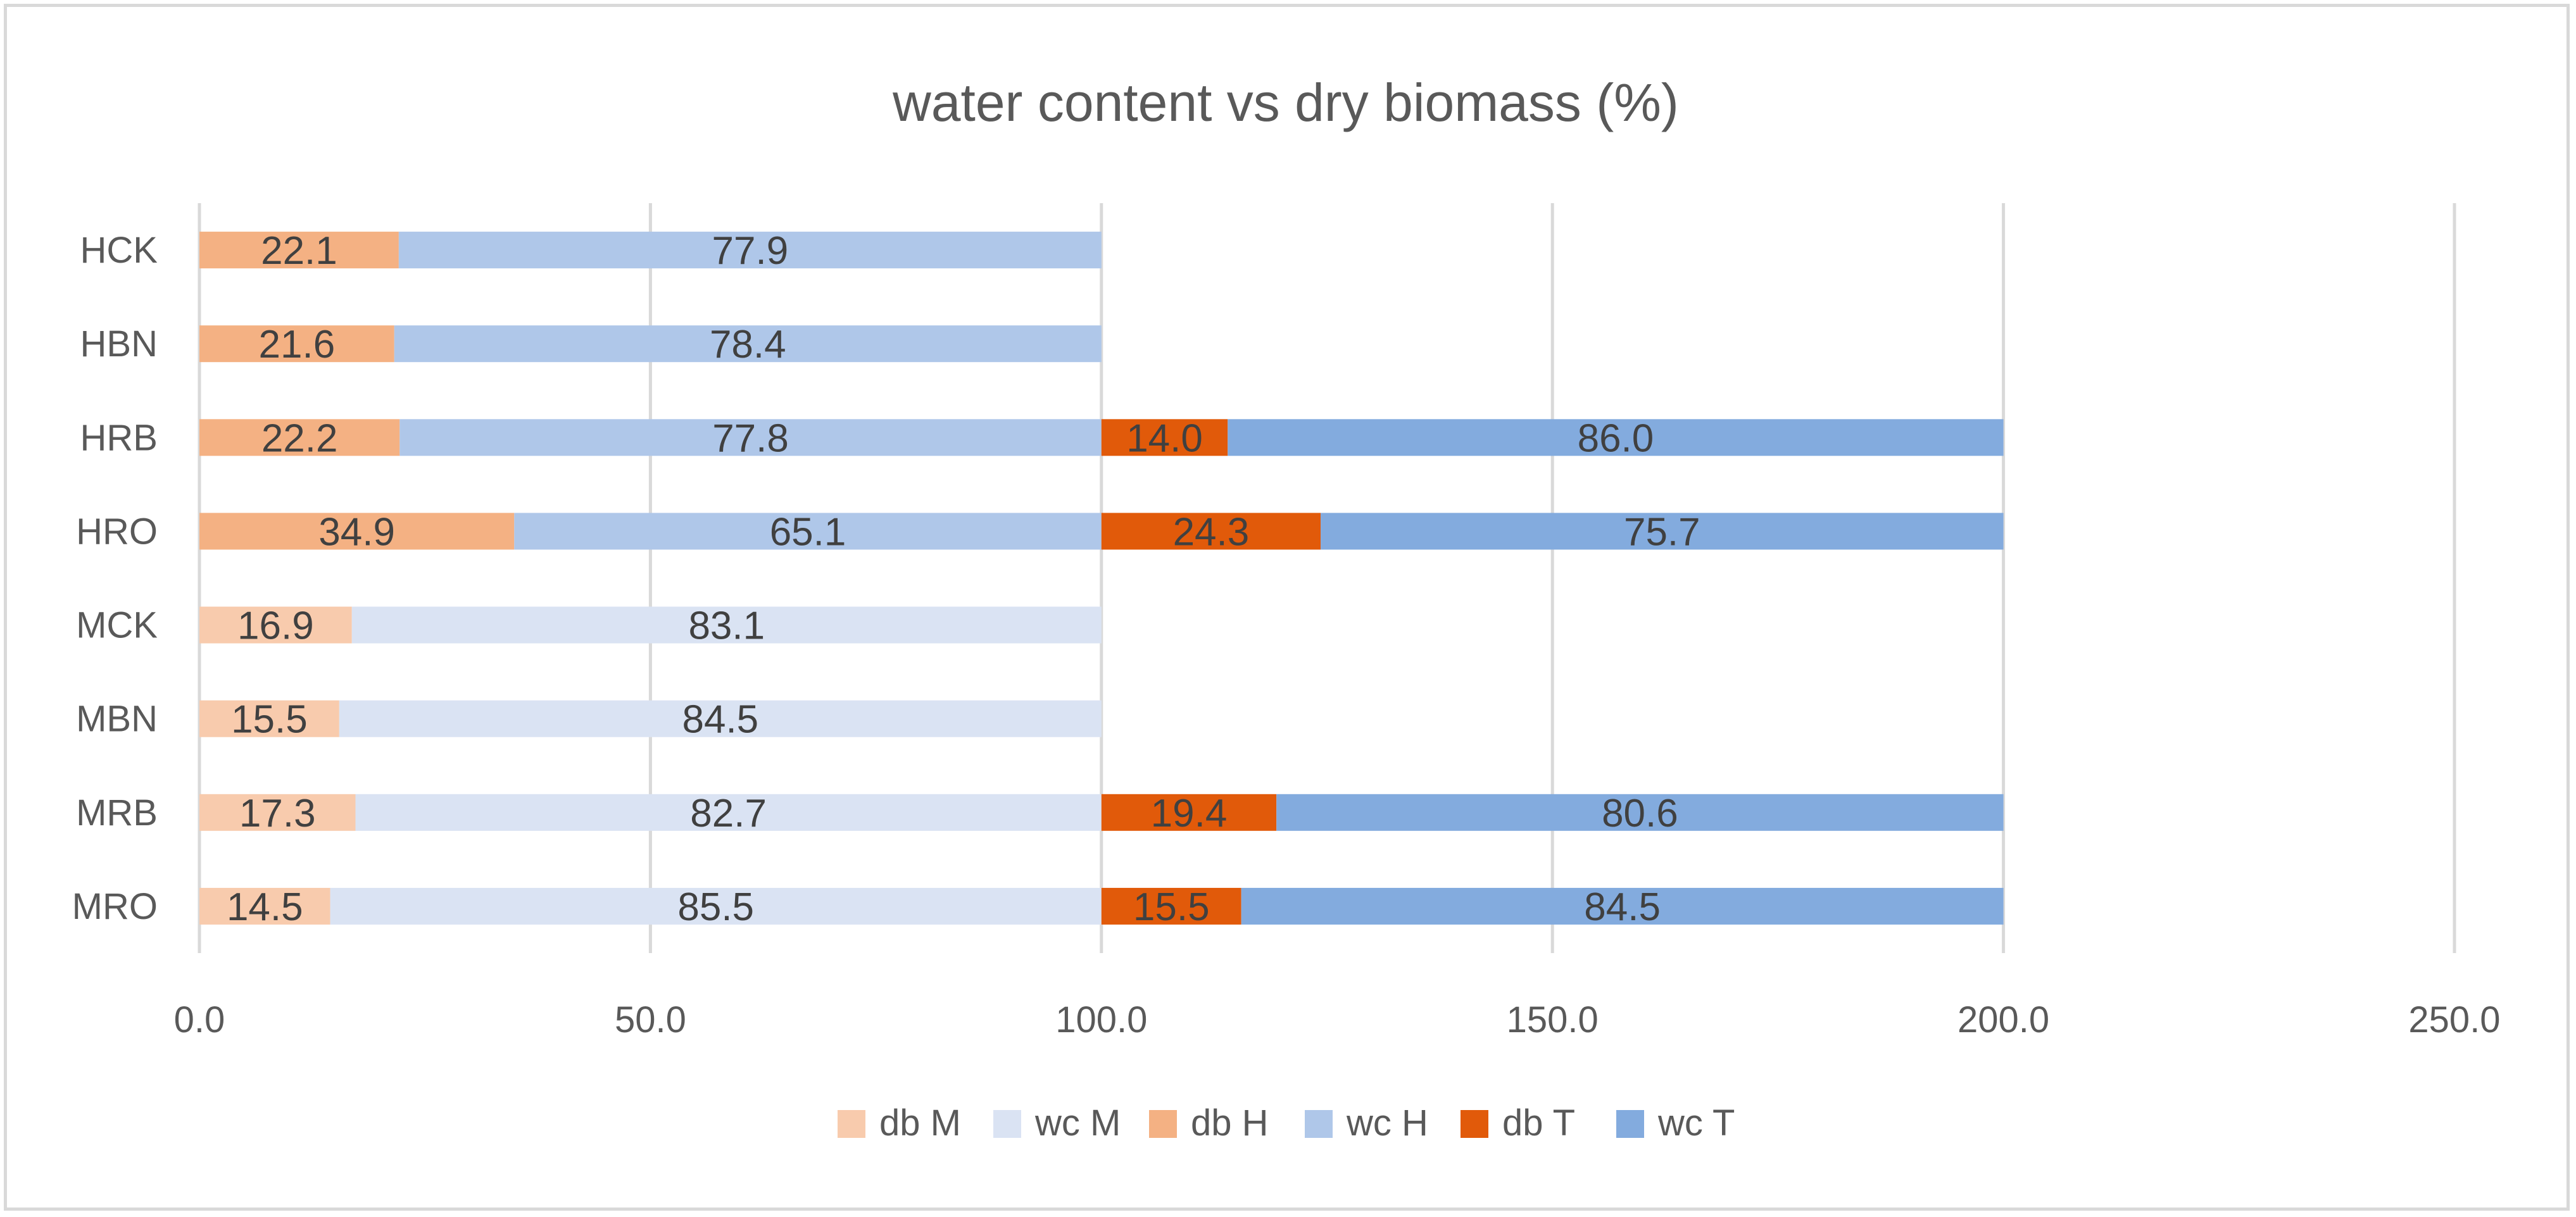 The image size is (2576, 1217). Describe the element at coordinates (650, 1020) in the screenshot. I see `x-tick-label-1: 50.0` at that location.